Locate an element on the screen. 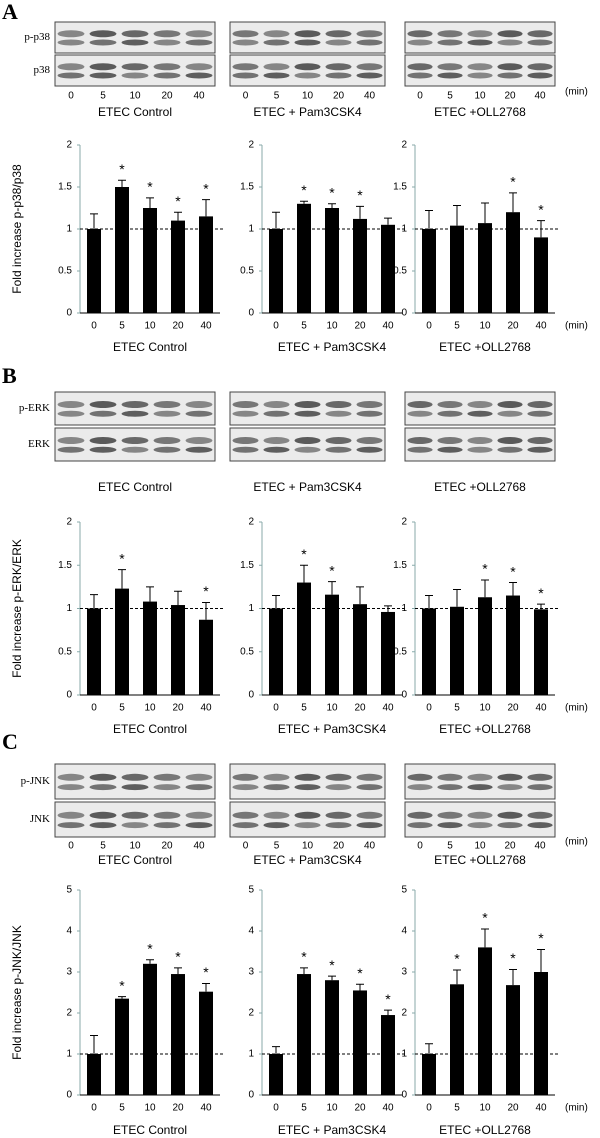  y-tick-label: 5 is located at coordinates (251, 890).